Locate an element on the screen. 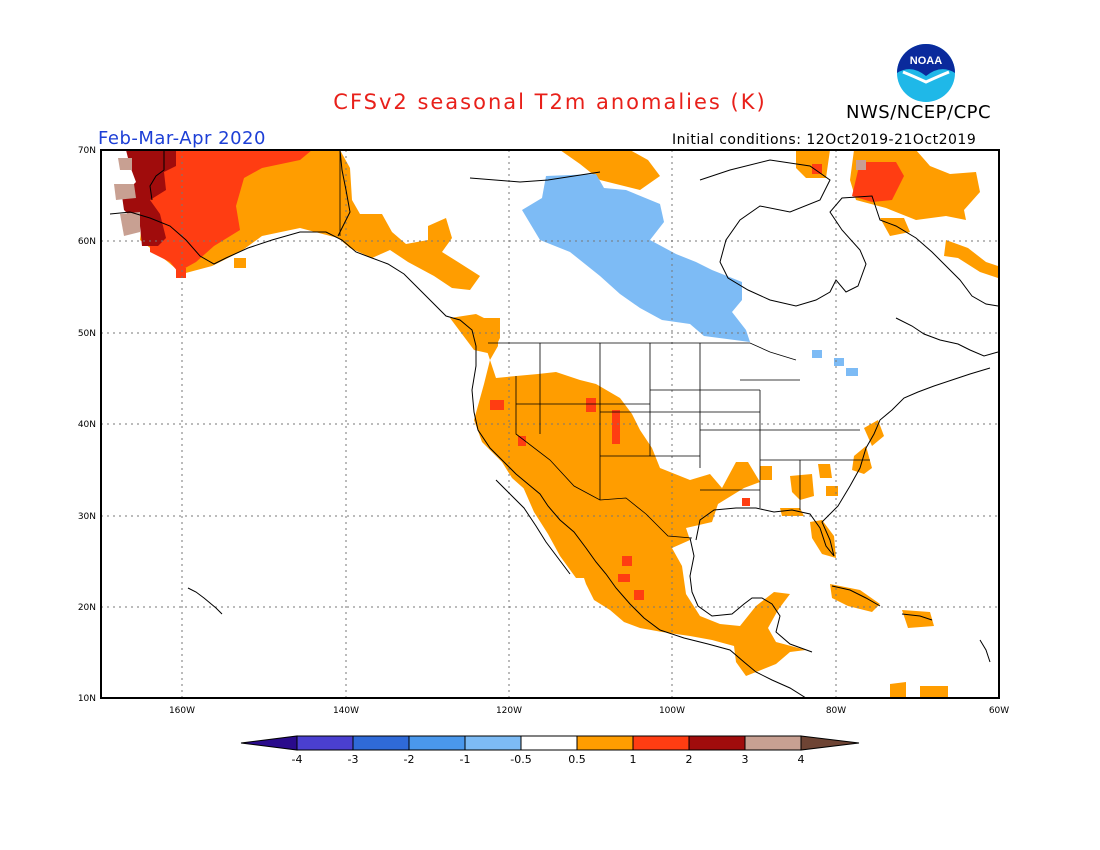 This screenshot has height=850, width=1100. lon-label: 80W is located at coordinates (836, 711).